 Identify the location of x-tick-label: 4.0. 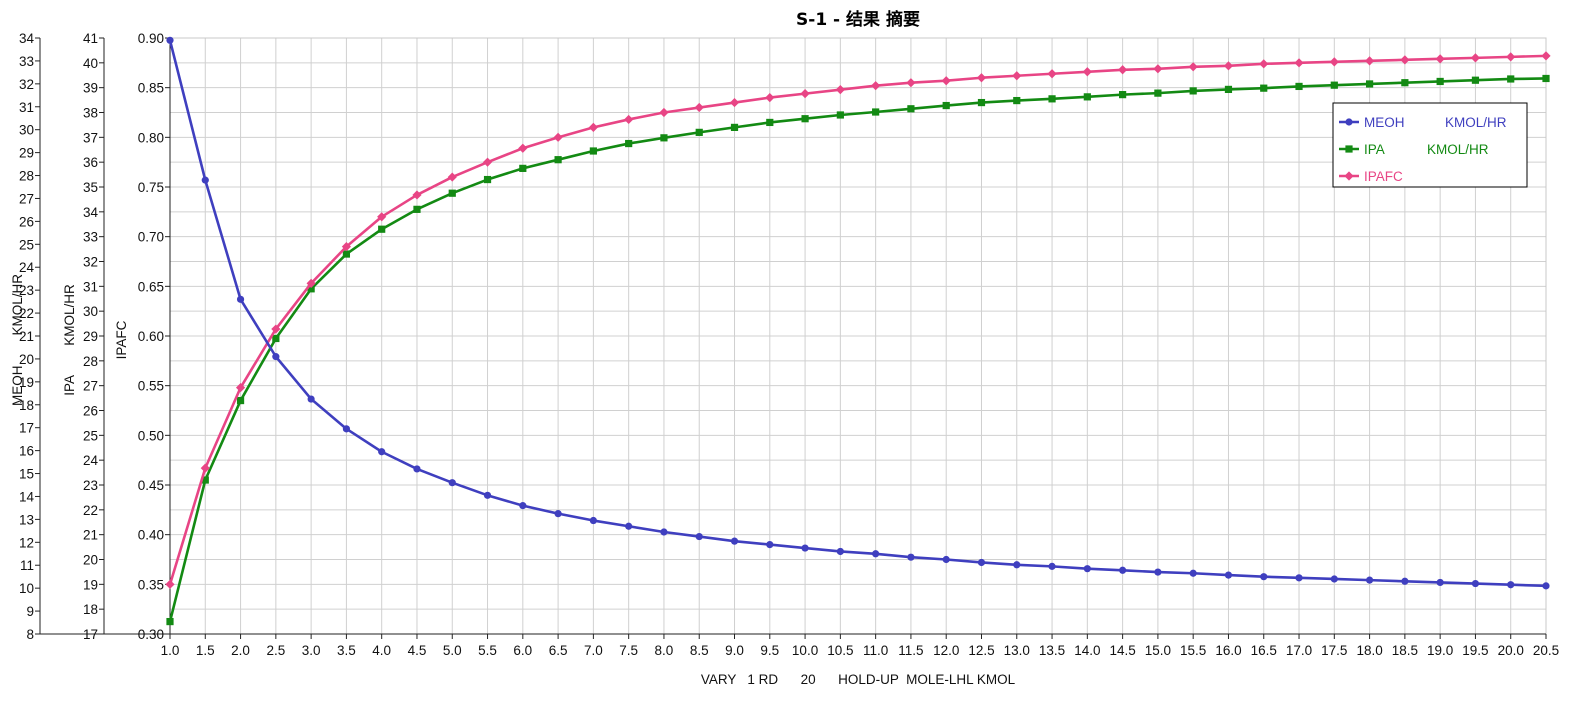
(381, 650).